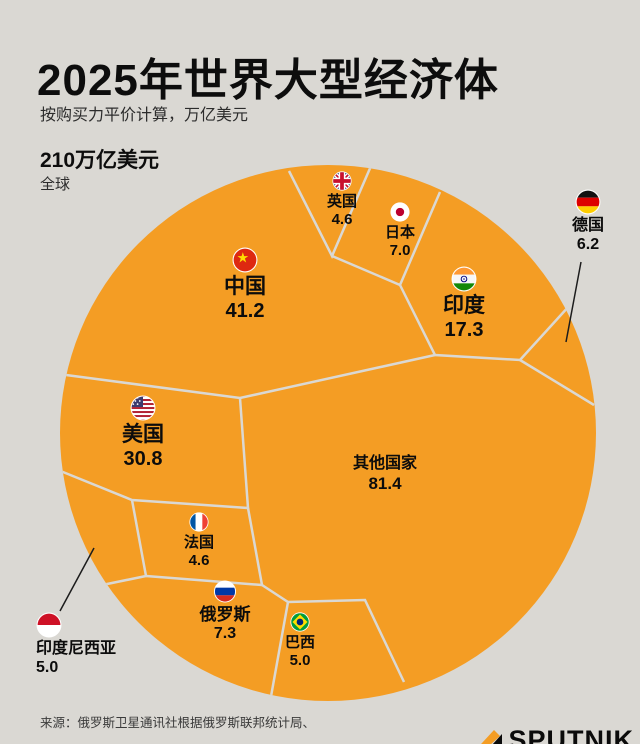 The width and height of the screenshot is (640, 744). What do you see at coordinates (76, 648) in the screenshot?
I see `segment-label: 印度尼西亚` at bounding box center [76, 648].